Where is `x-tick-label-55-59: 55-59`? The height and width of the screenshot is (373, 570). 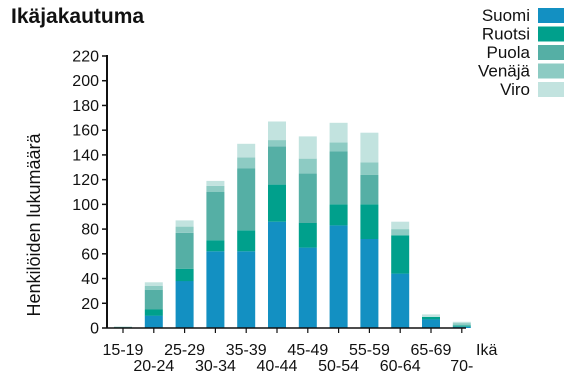 x-tick-label-55-59: 55-59 is located at coordinates (369, 350).